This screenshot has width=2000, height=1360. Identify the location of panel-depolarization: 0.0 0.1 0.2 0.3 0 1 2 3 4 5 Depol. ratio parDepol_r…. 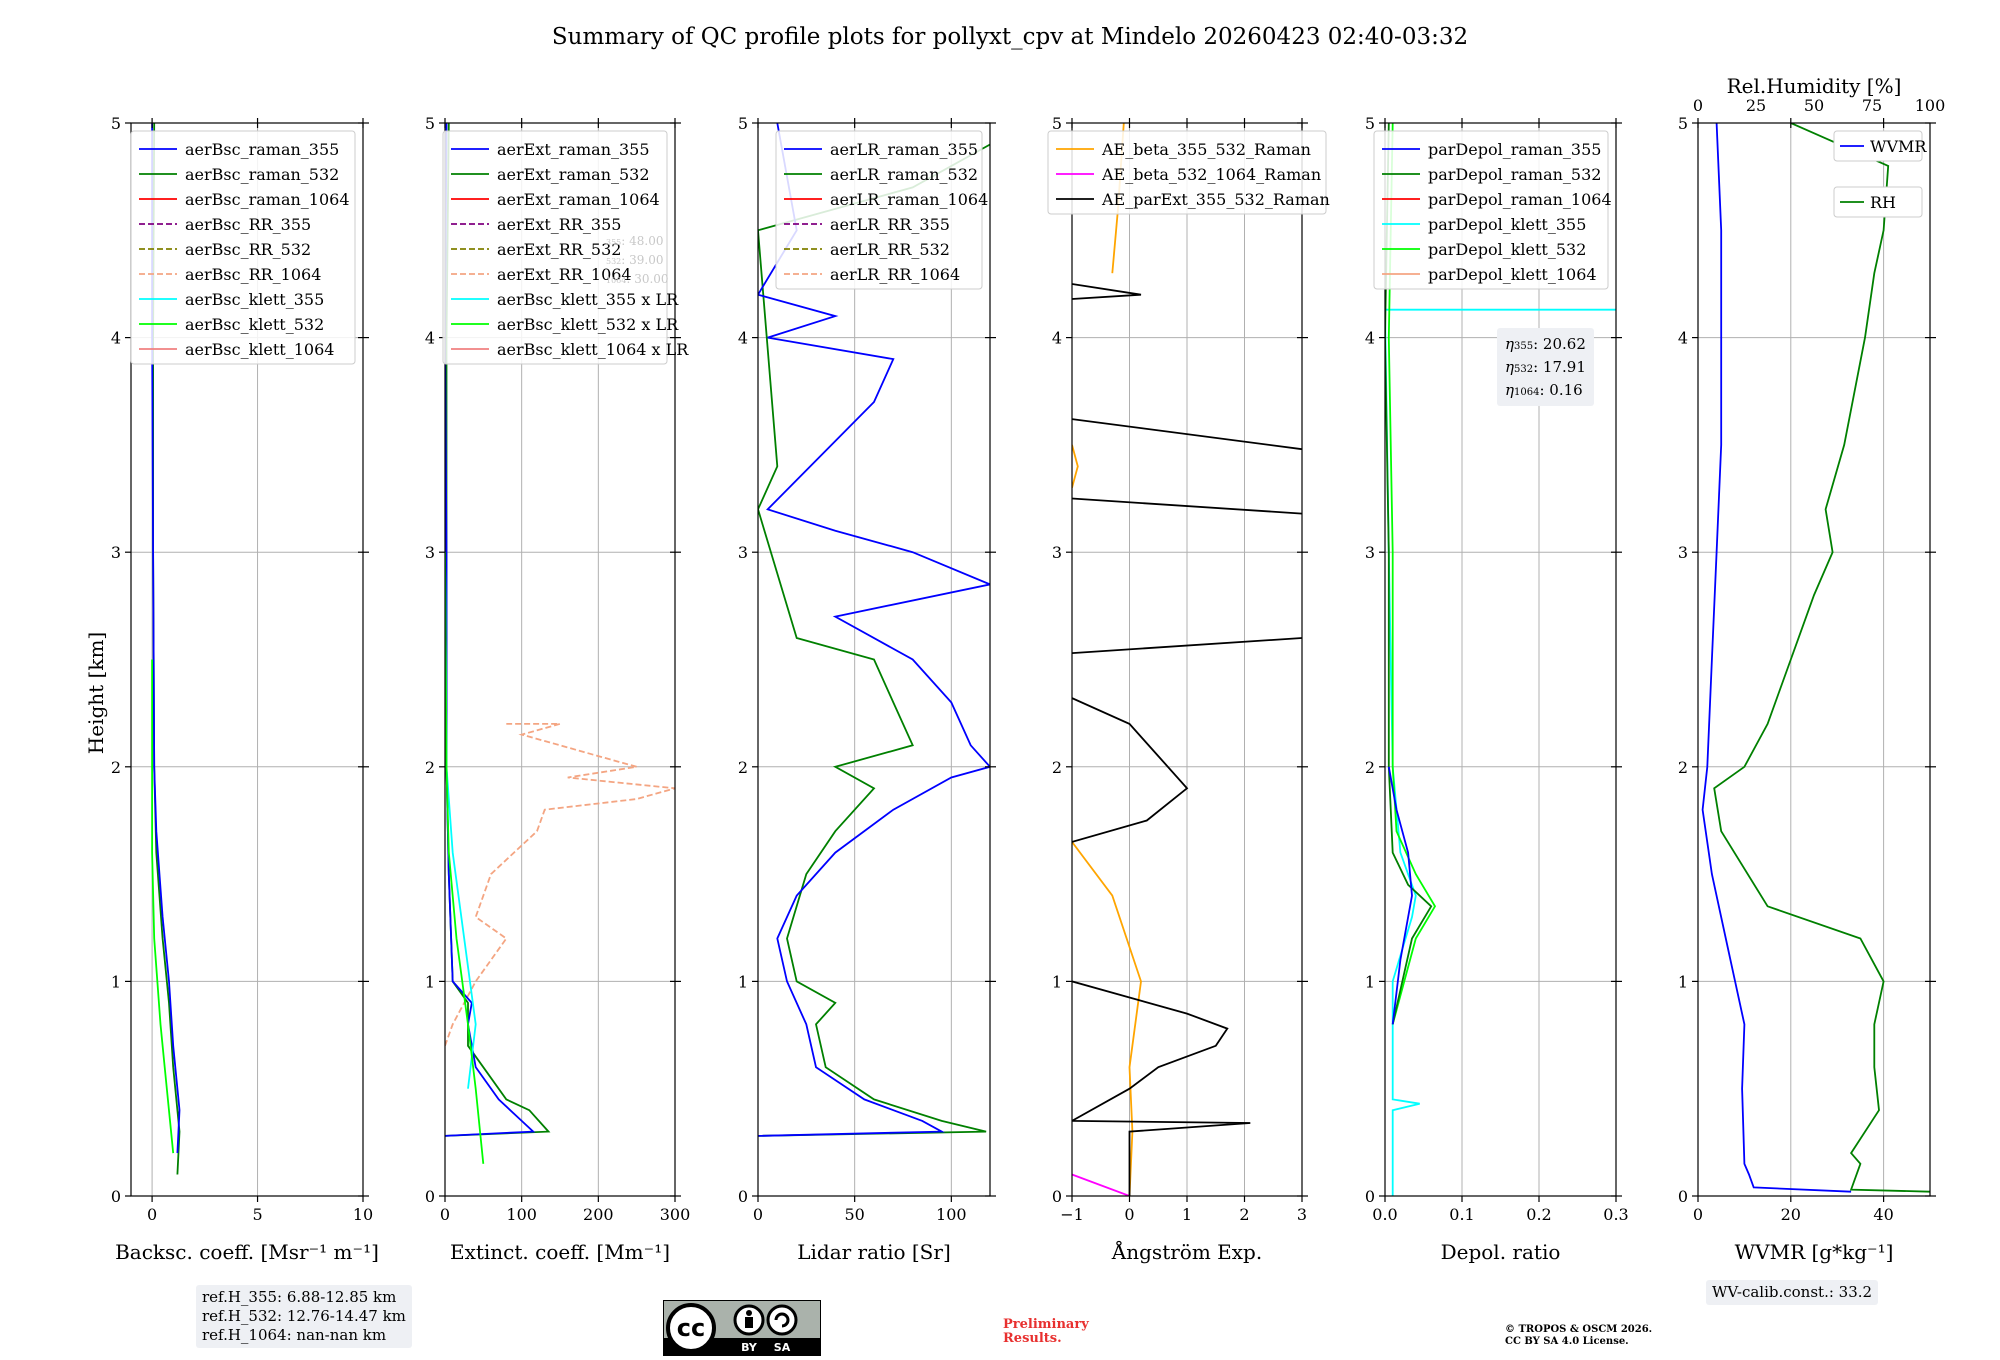
(1497, 689).